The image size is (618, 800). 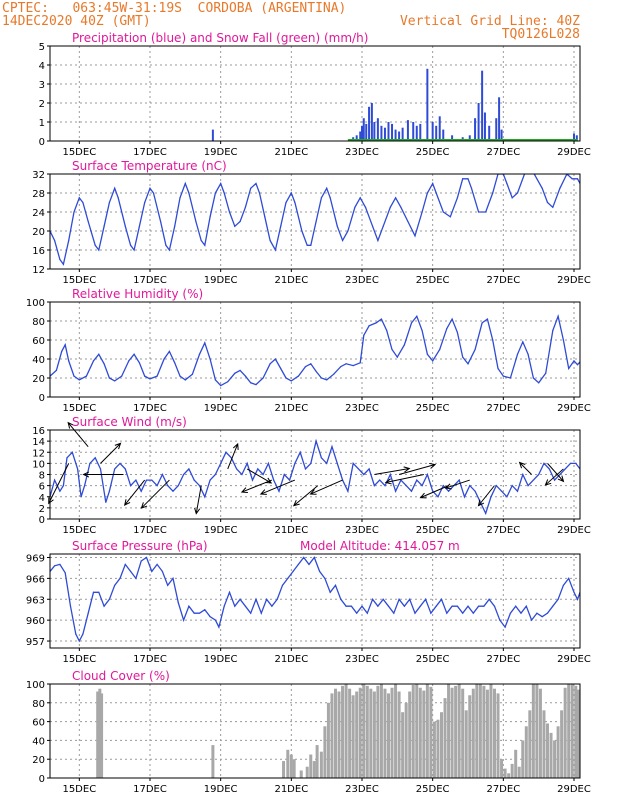 I want to click on chart-code: TQ0126L028, so click(x=540, y=34).